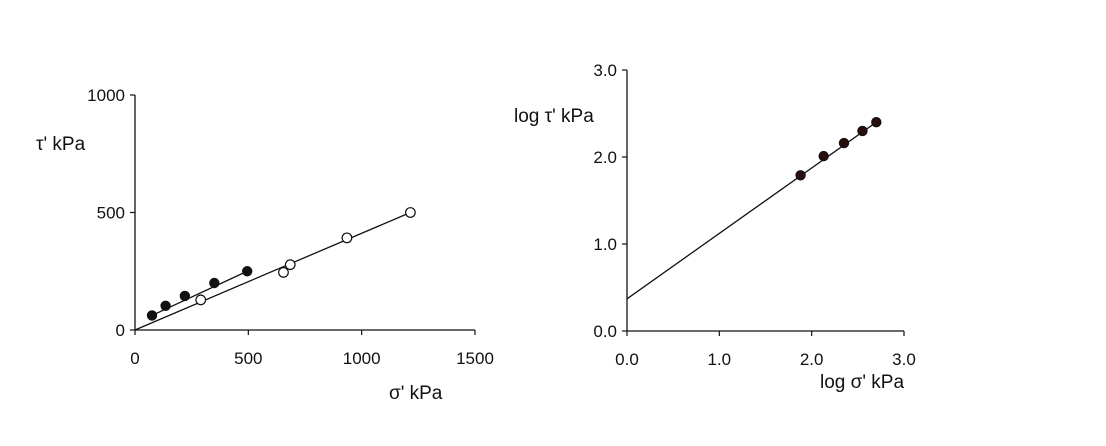  I want to click on y-tick-label: 0.0, so click(605, 331).